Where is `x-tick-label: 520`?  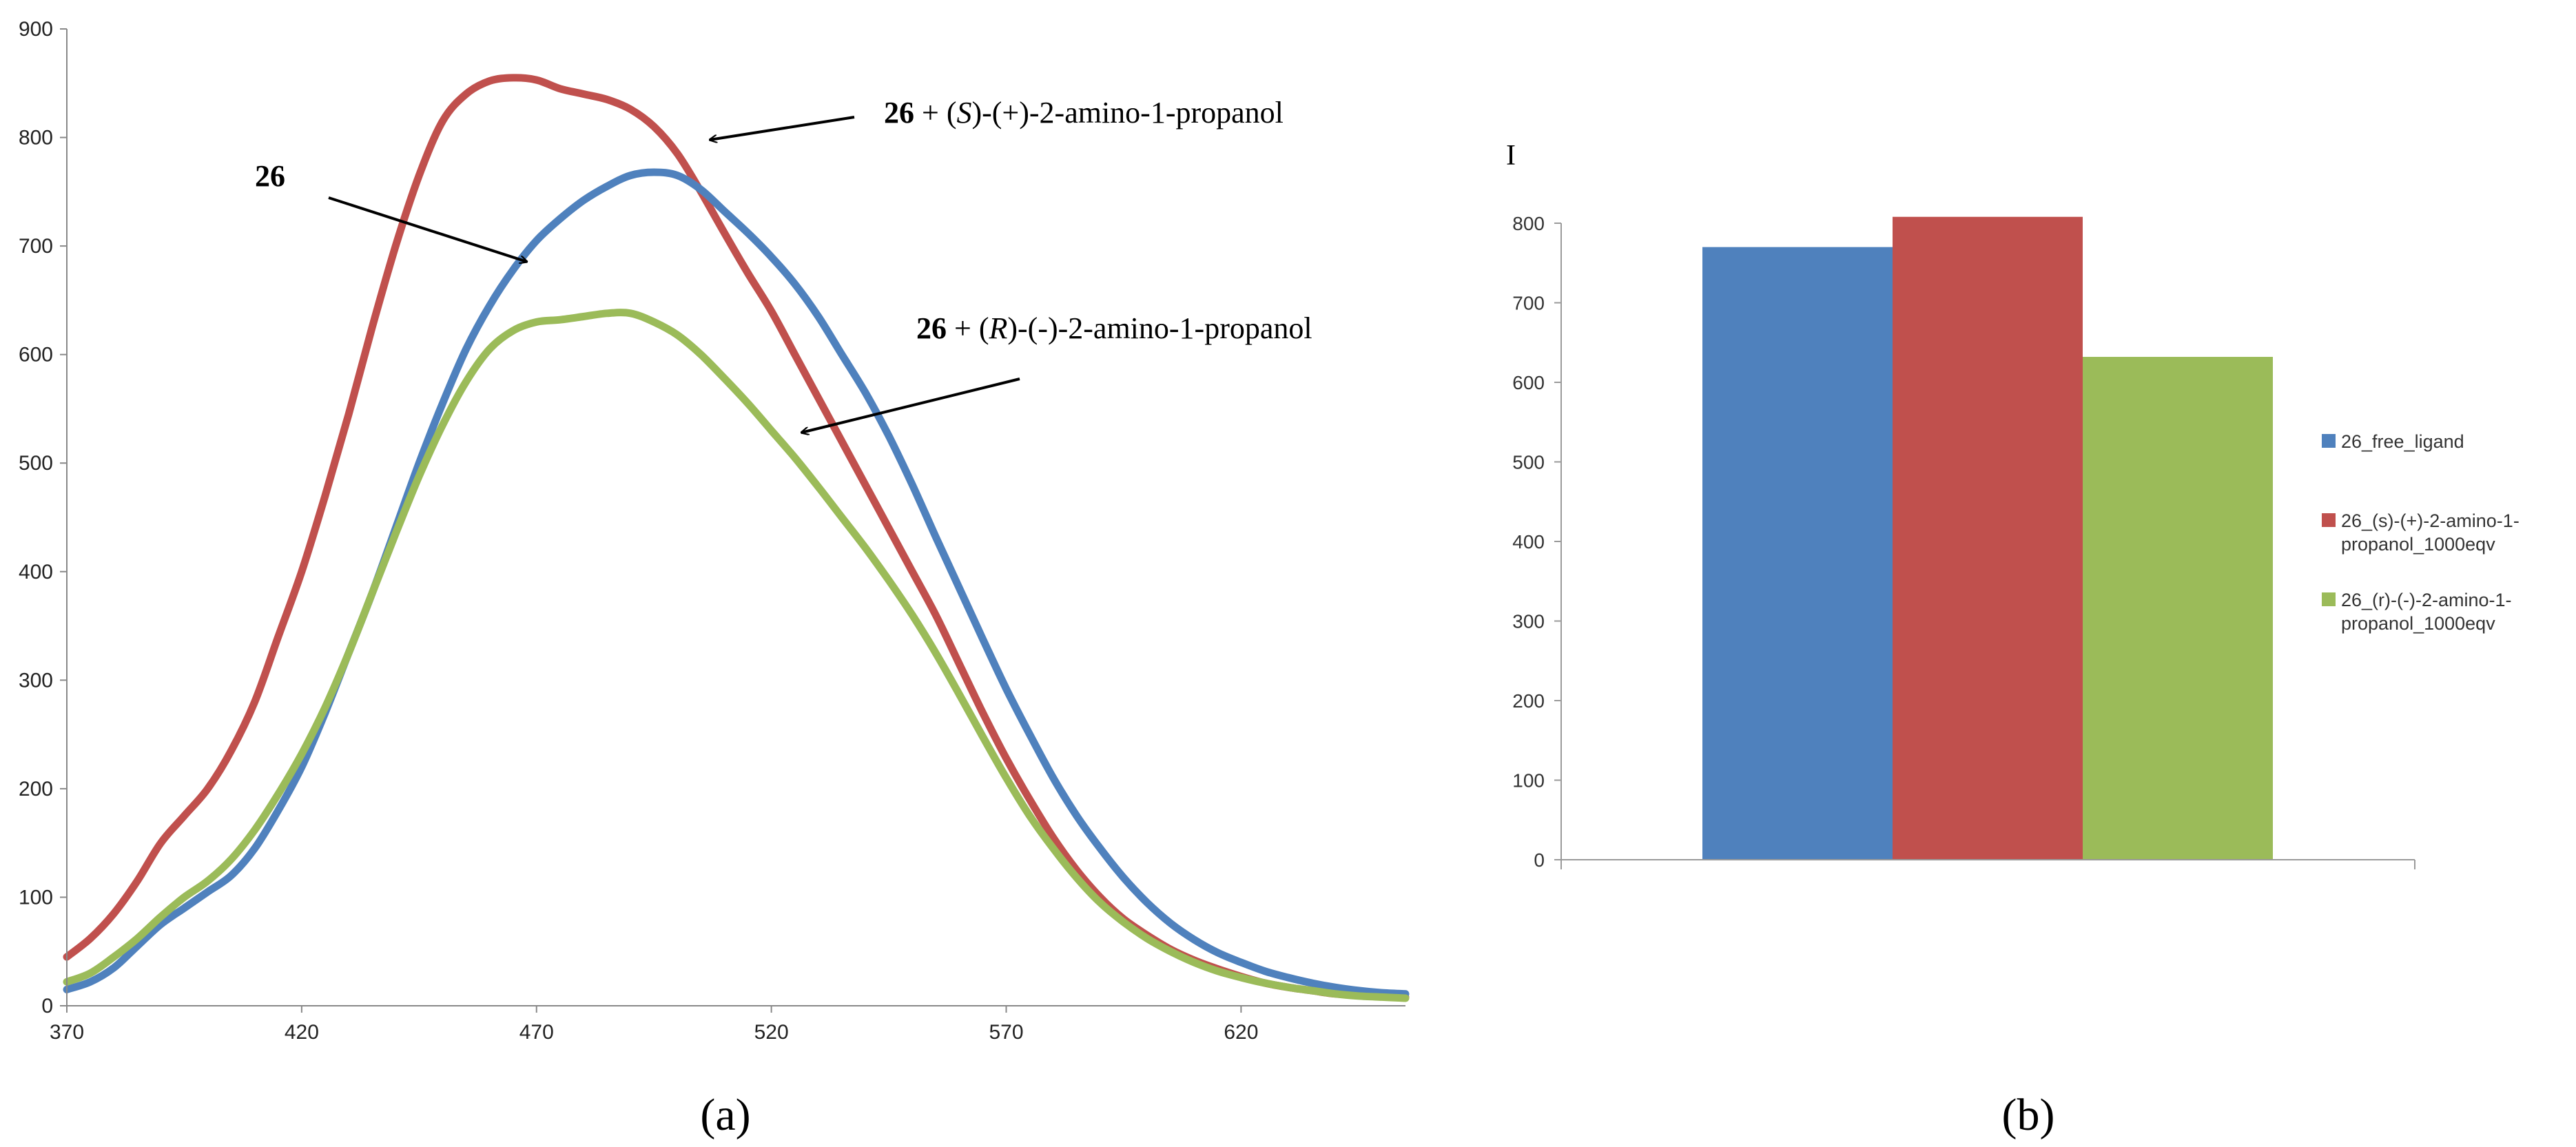 x-tick-label: 520 is located at coordinates (771, 1032).